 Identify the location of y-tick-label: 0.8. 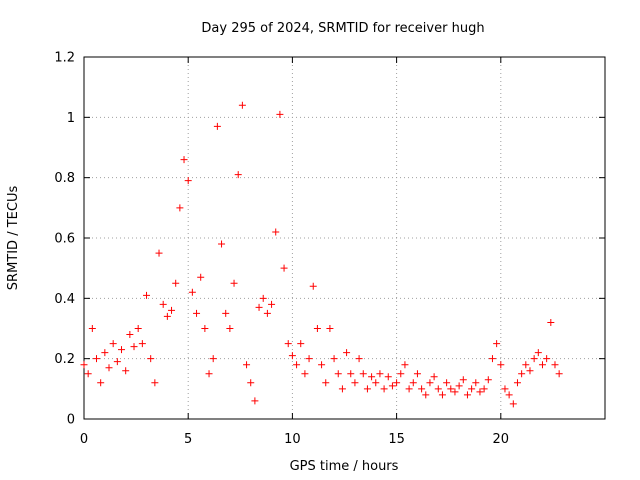
(64, 178).